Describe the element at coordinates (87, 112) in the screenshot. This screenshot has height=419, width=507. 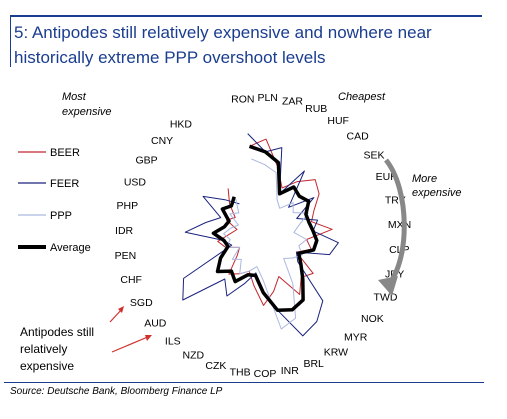
I see `most-expensive-line-2: expensive` at that location.